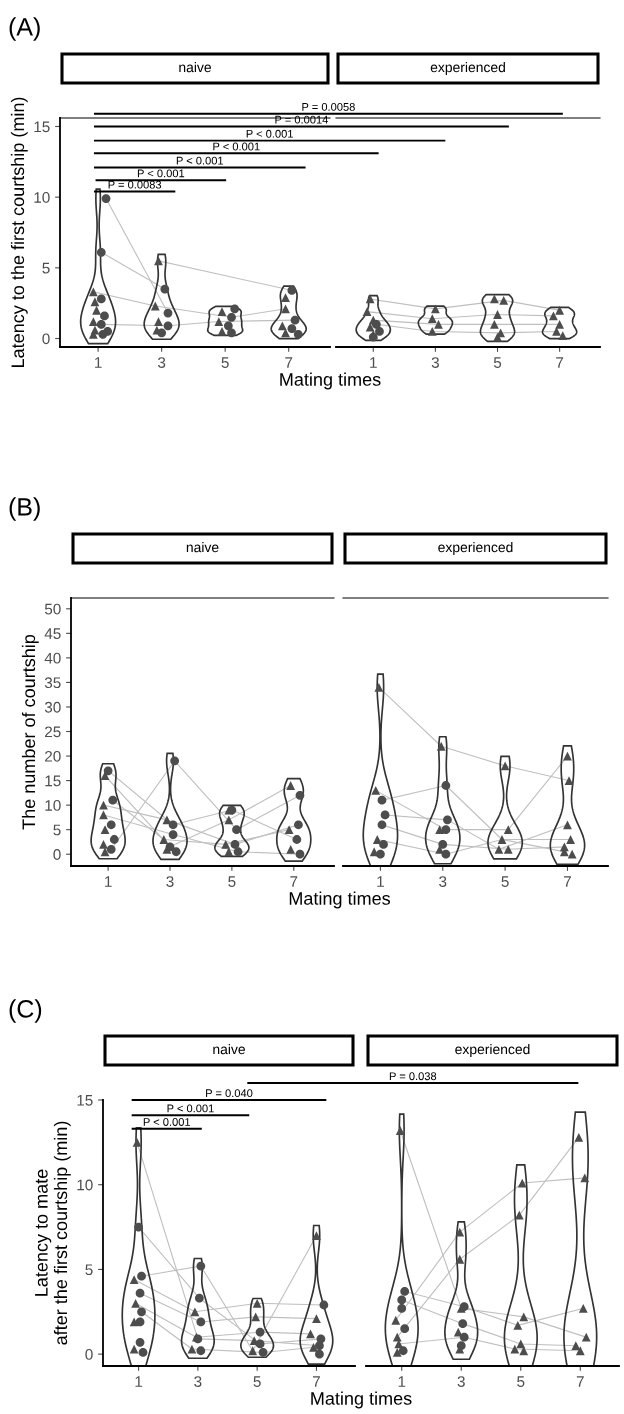  Describe the element at coordinates (413, 1076) in the screenshot. I see `text: P = 0.038` at that location.